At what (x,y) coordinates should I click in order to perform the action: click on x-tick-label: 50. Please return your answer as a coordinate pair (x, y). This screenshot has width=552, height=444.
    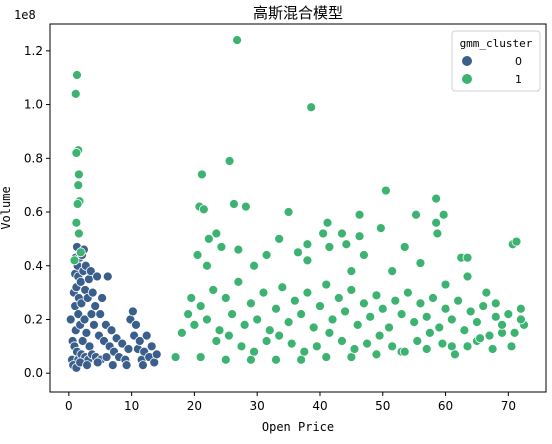
    Looking at the image, I should click on (382, 406).